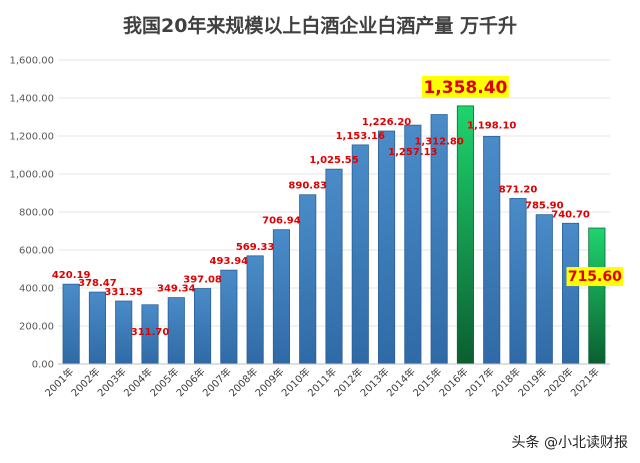  I want to click on data-label: 349.34, so click(176, 289).